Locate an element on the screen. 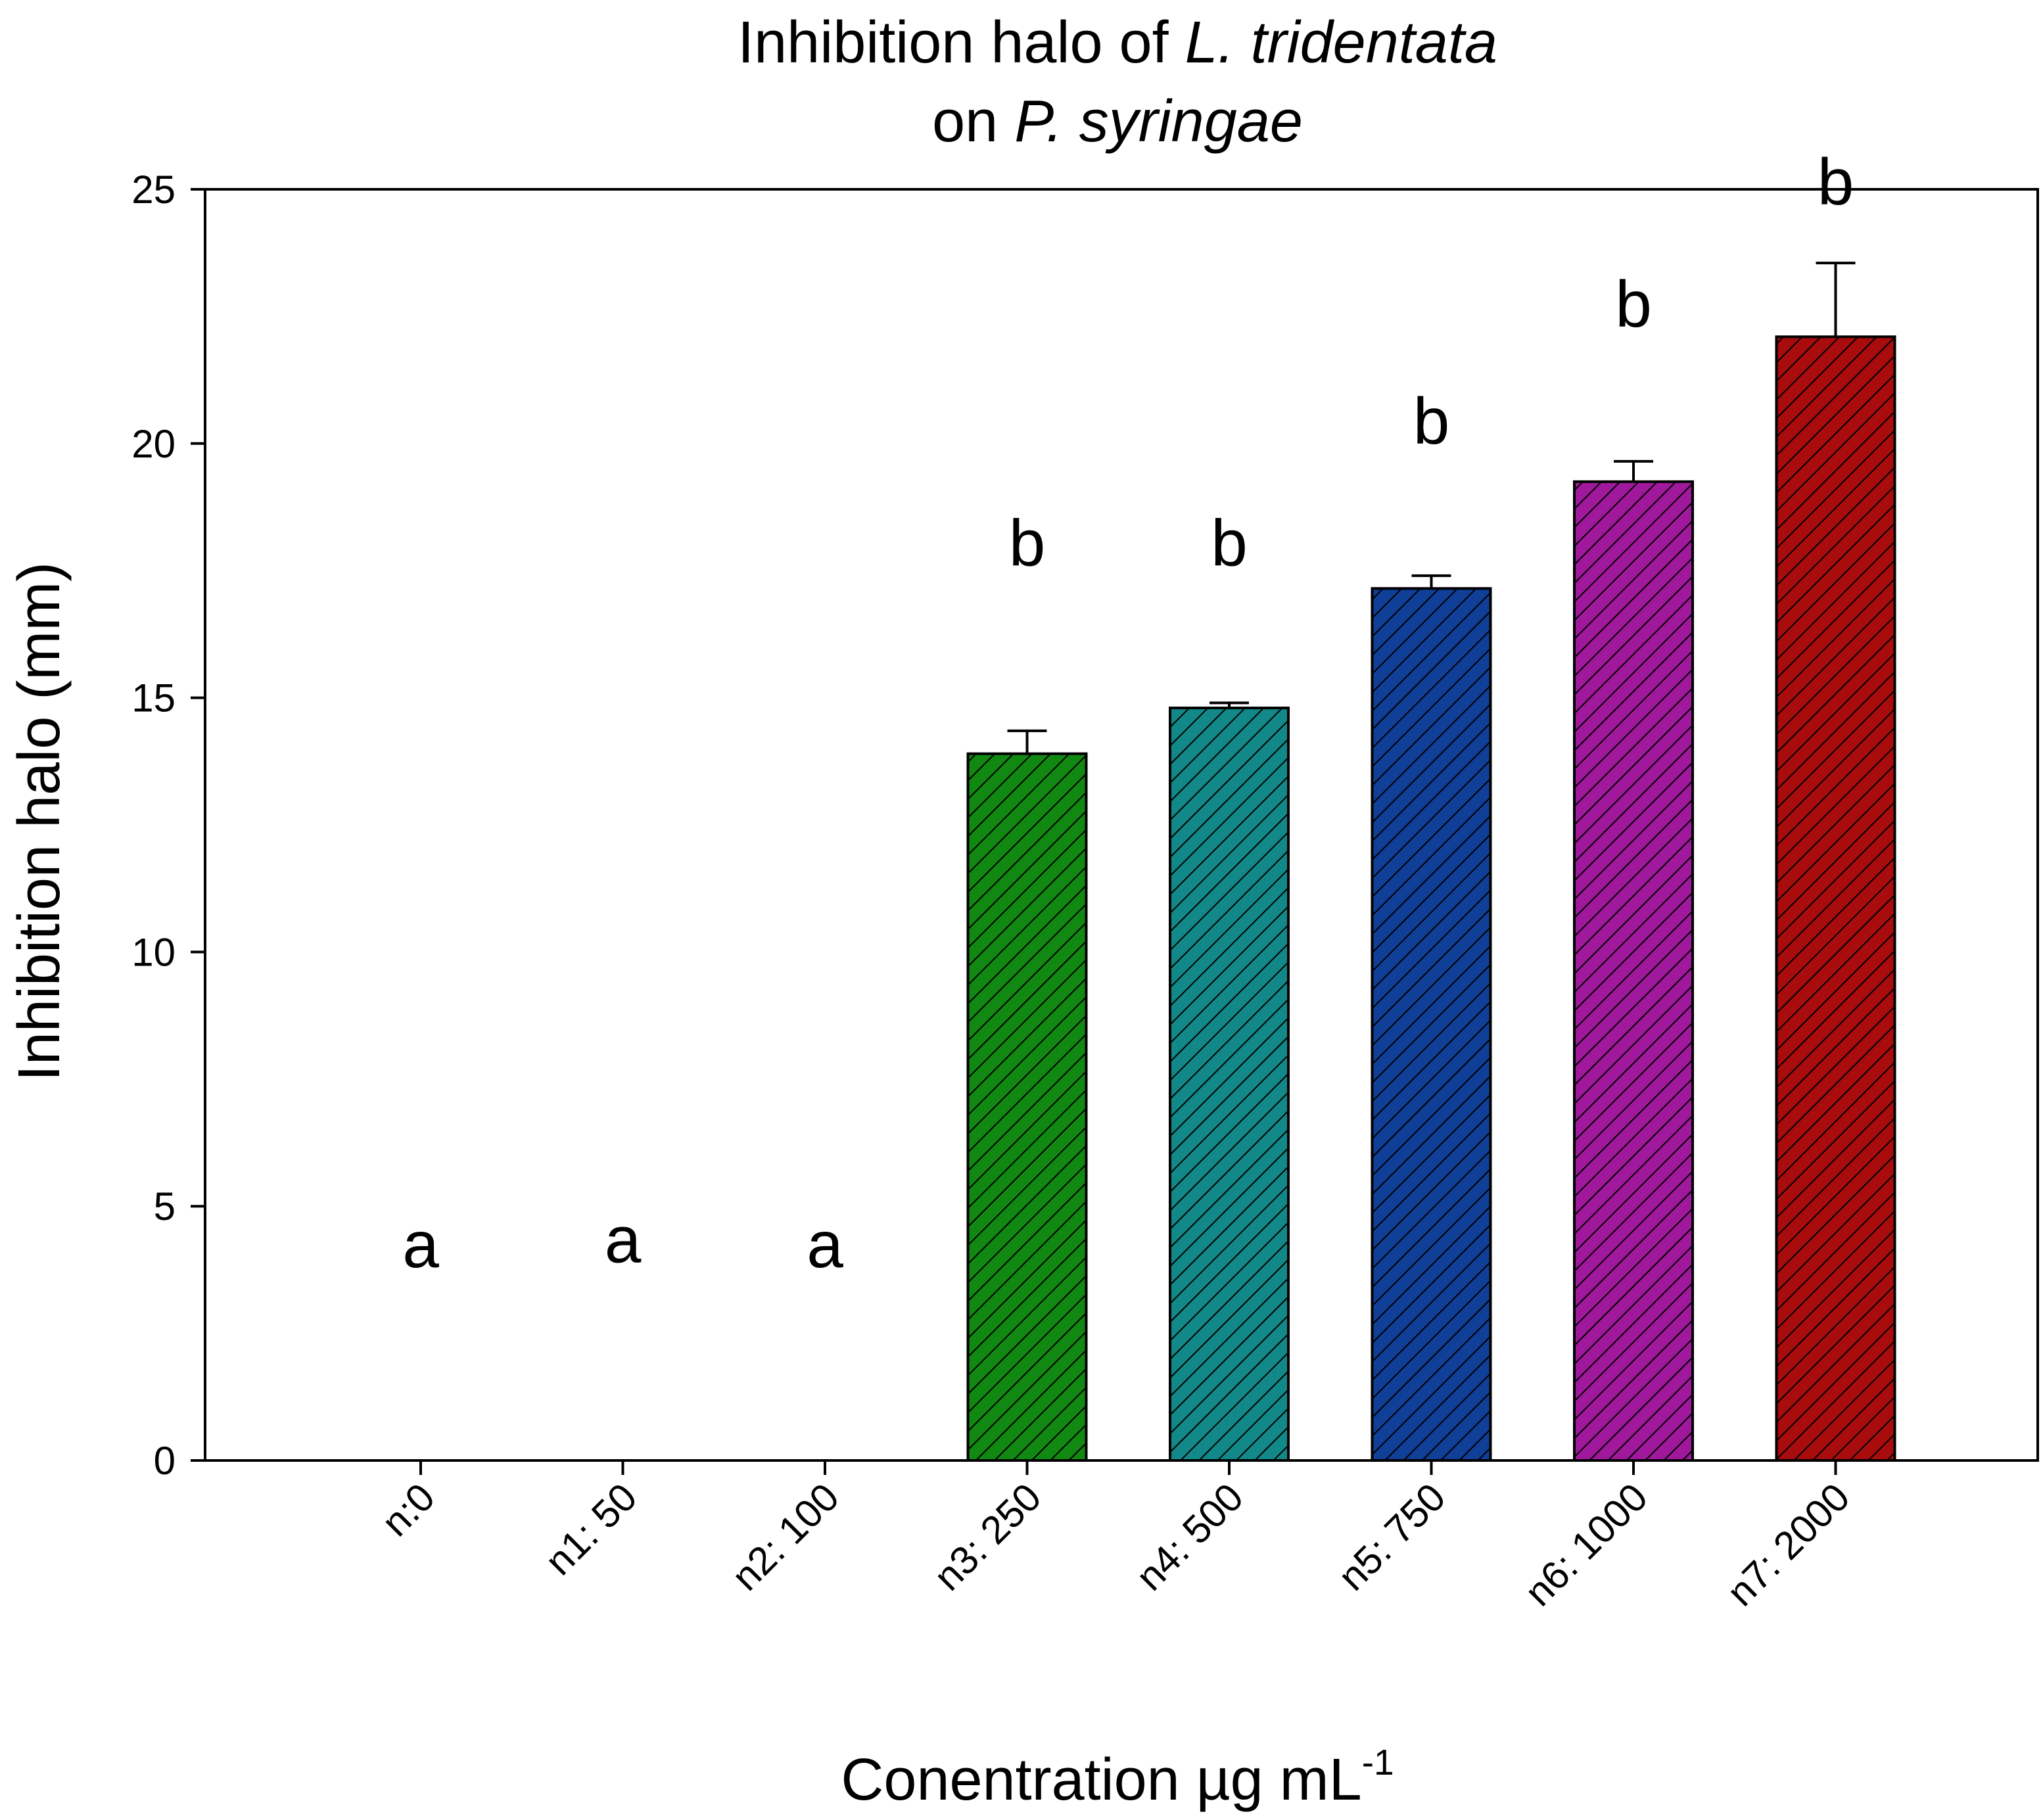 Image resolution: width=2043 pixels, height=1820 pixels. x-tick-label-0: n:0 is located at coordinates (408, 1510).